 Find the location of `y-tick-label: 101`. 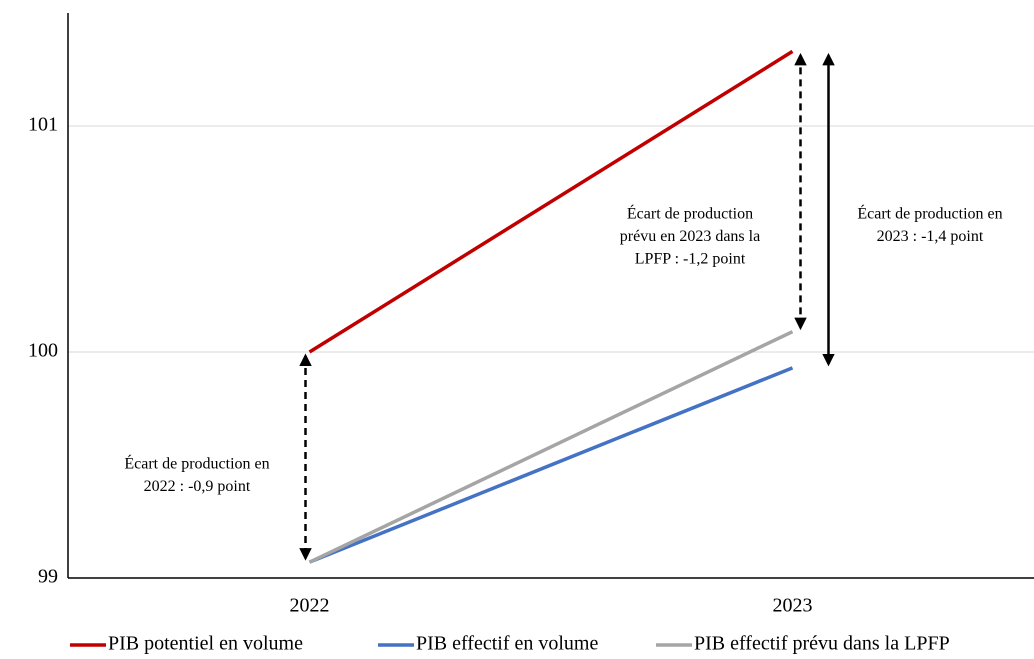

y-tick-label: 101 is located at coordinates (43, 125).